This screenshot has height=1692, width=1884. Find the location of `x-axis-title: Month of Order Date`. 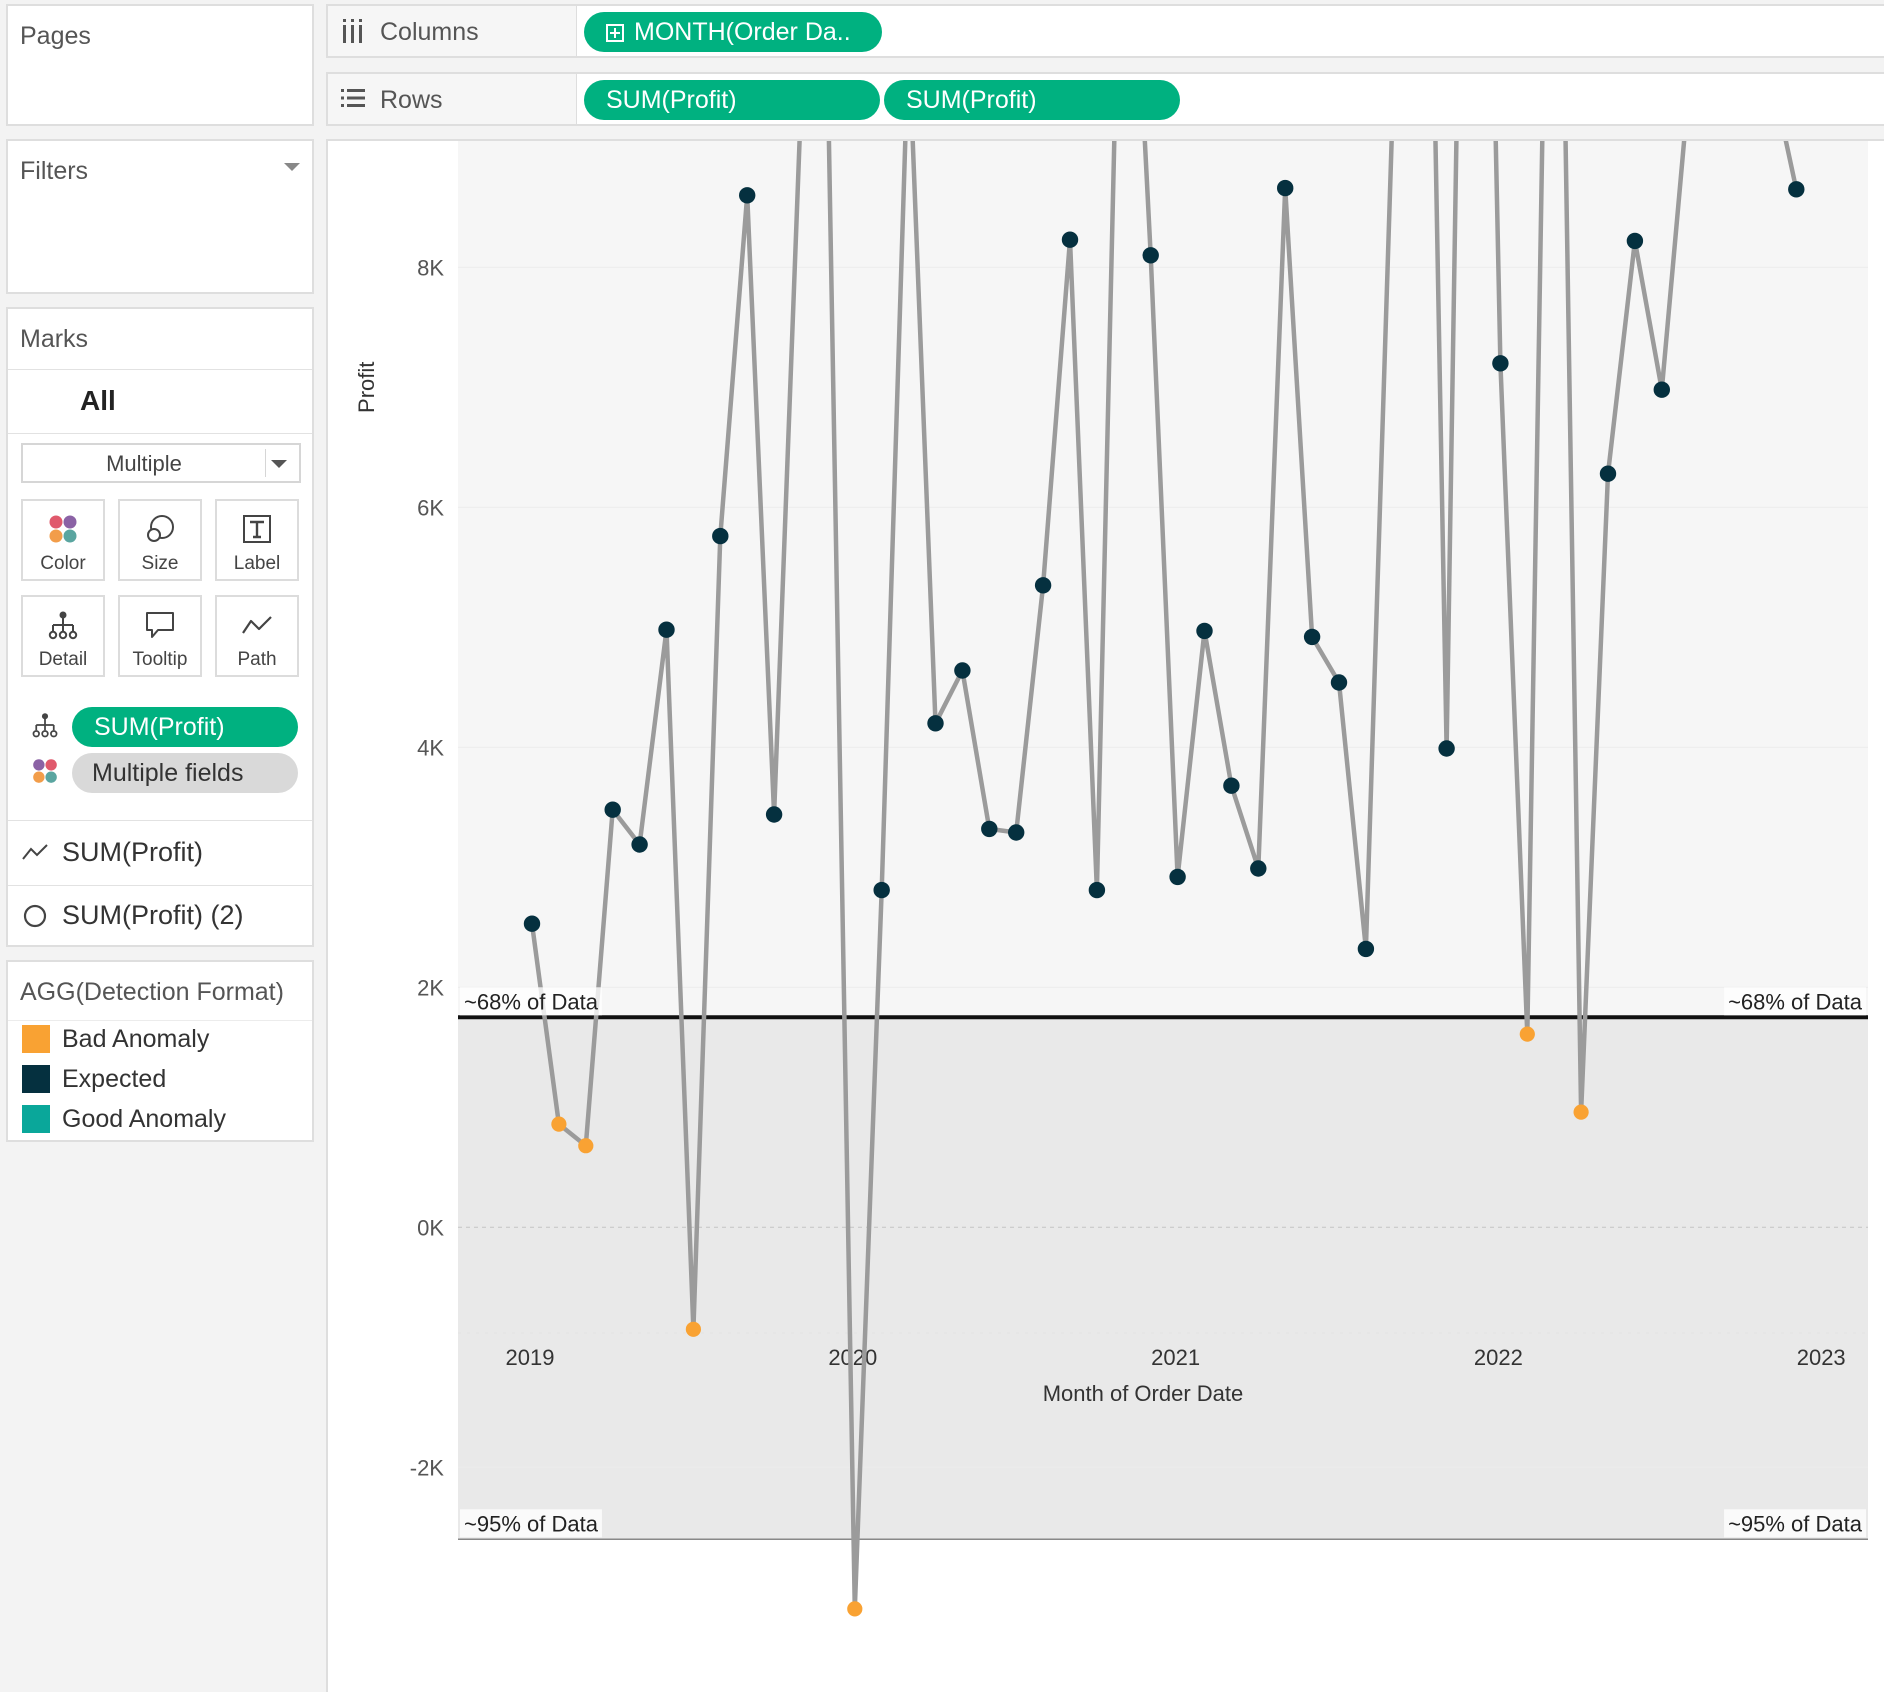

x-axis-title: Month of Order Date is located at coordinates (1143, 1393).